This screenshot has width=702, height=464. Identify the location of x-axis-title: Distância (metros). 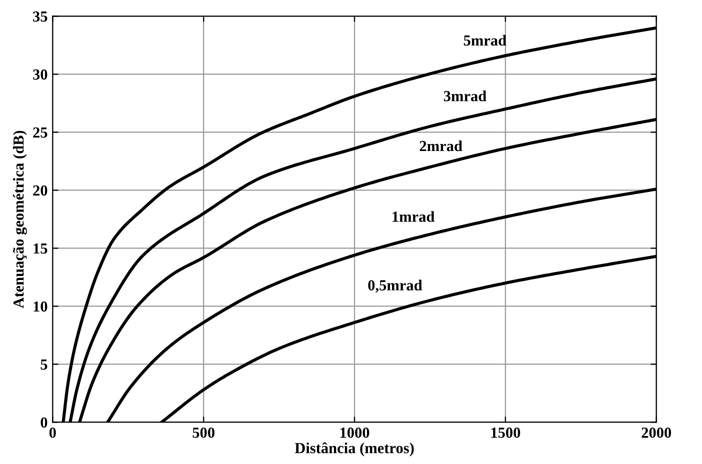
(354, 449).